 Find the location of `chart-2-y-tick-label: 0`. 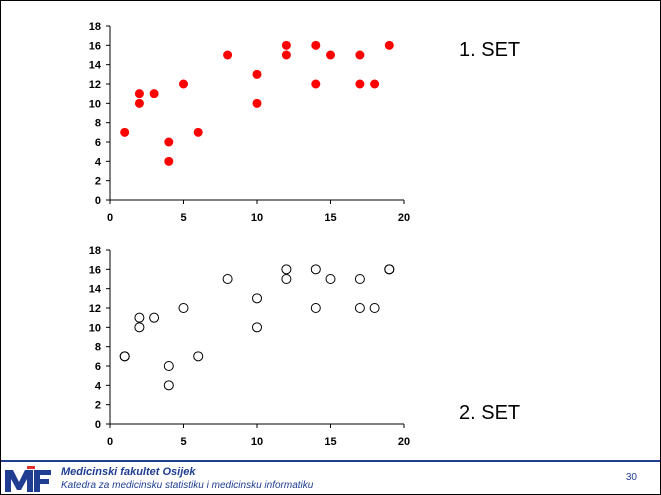

chart-2-y-tick-label: 0 is located at coordinates (98, 425).